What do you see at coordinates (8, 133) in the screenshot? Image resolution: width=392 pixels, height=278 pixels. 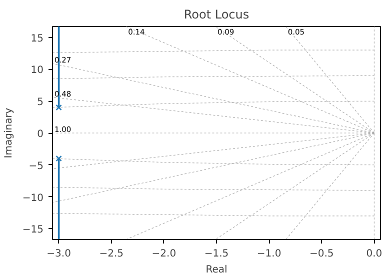 I see `y-axis-title: Imaginary` at bounding box center [8, 133].